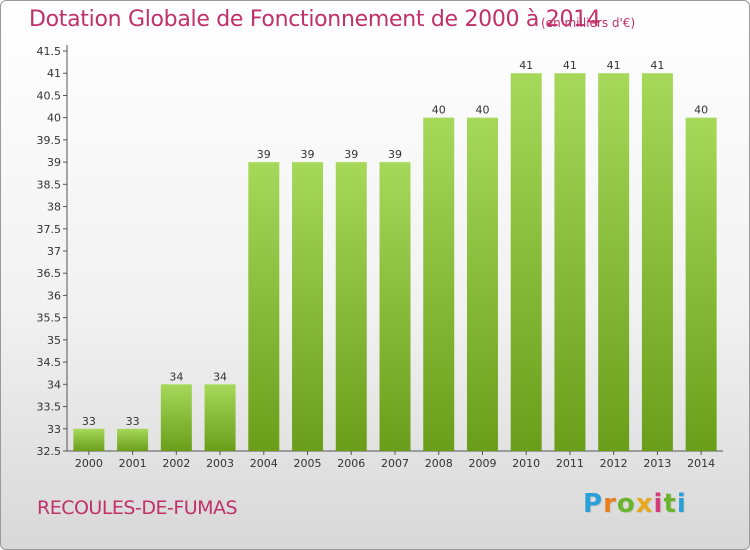  What do you see at coordinates (49, 140) in the screenshot?
I see `y-tick-label: 39.5` at bounding box center [49, 140].